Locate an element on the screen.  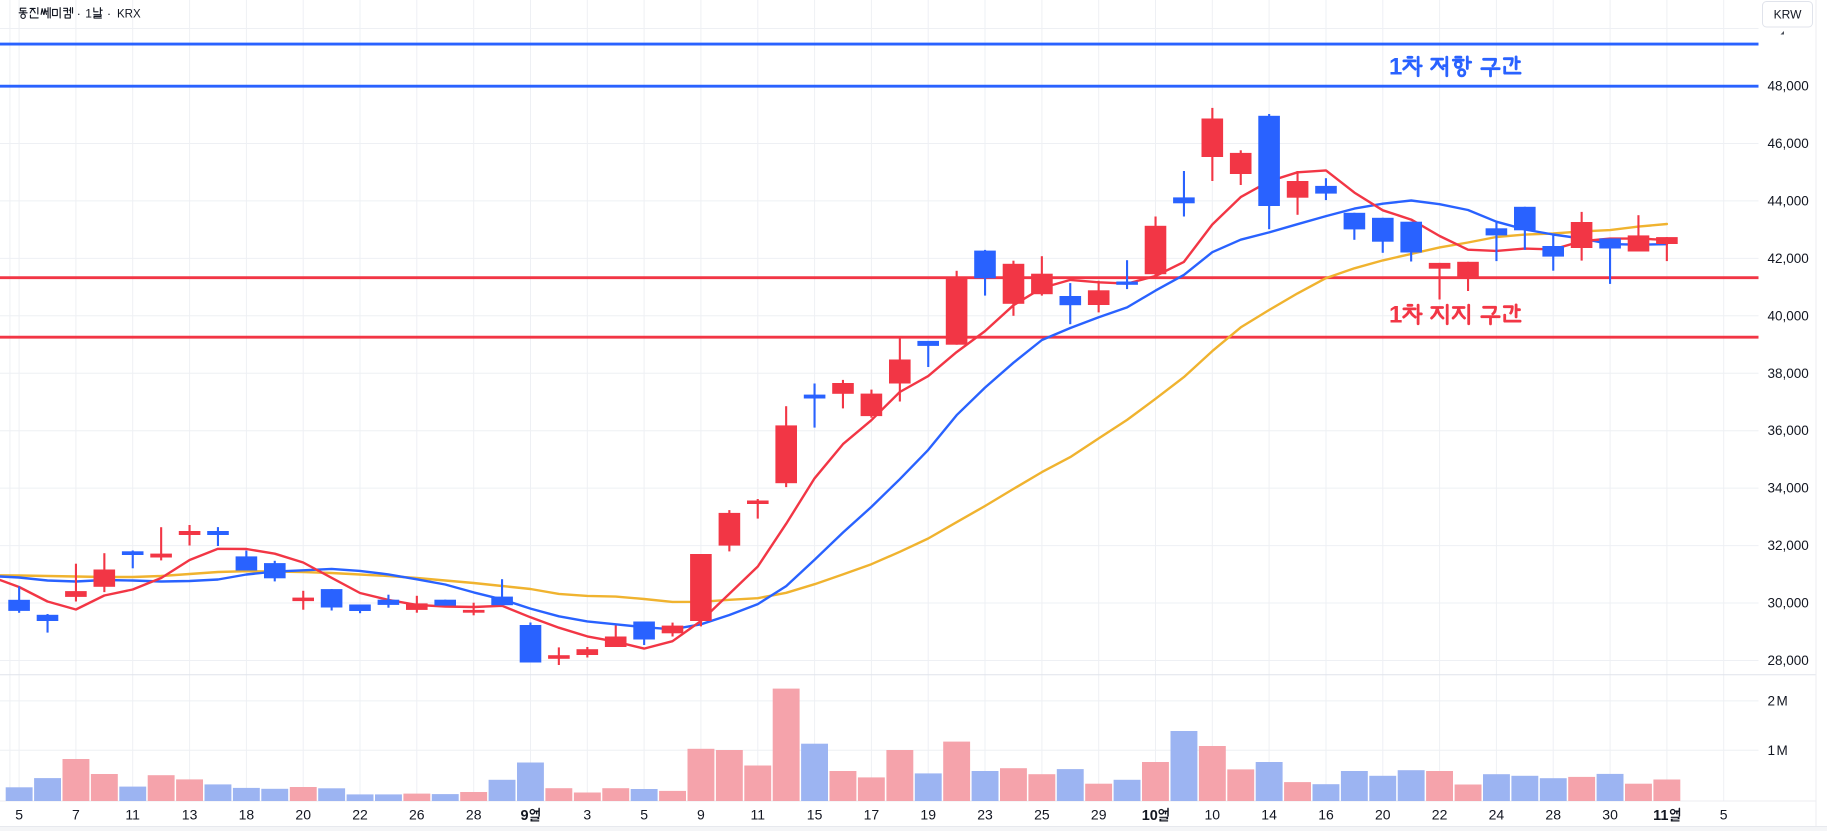
svg-text: 30 is located at coordinates (1610, 815).